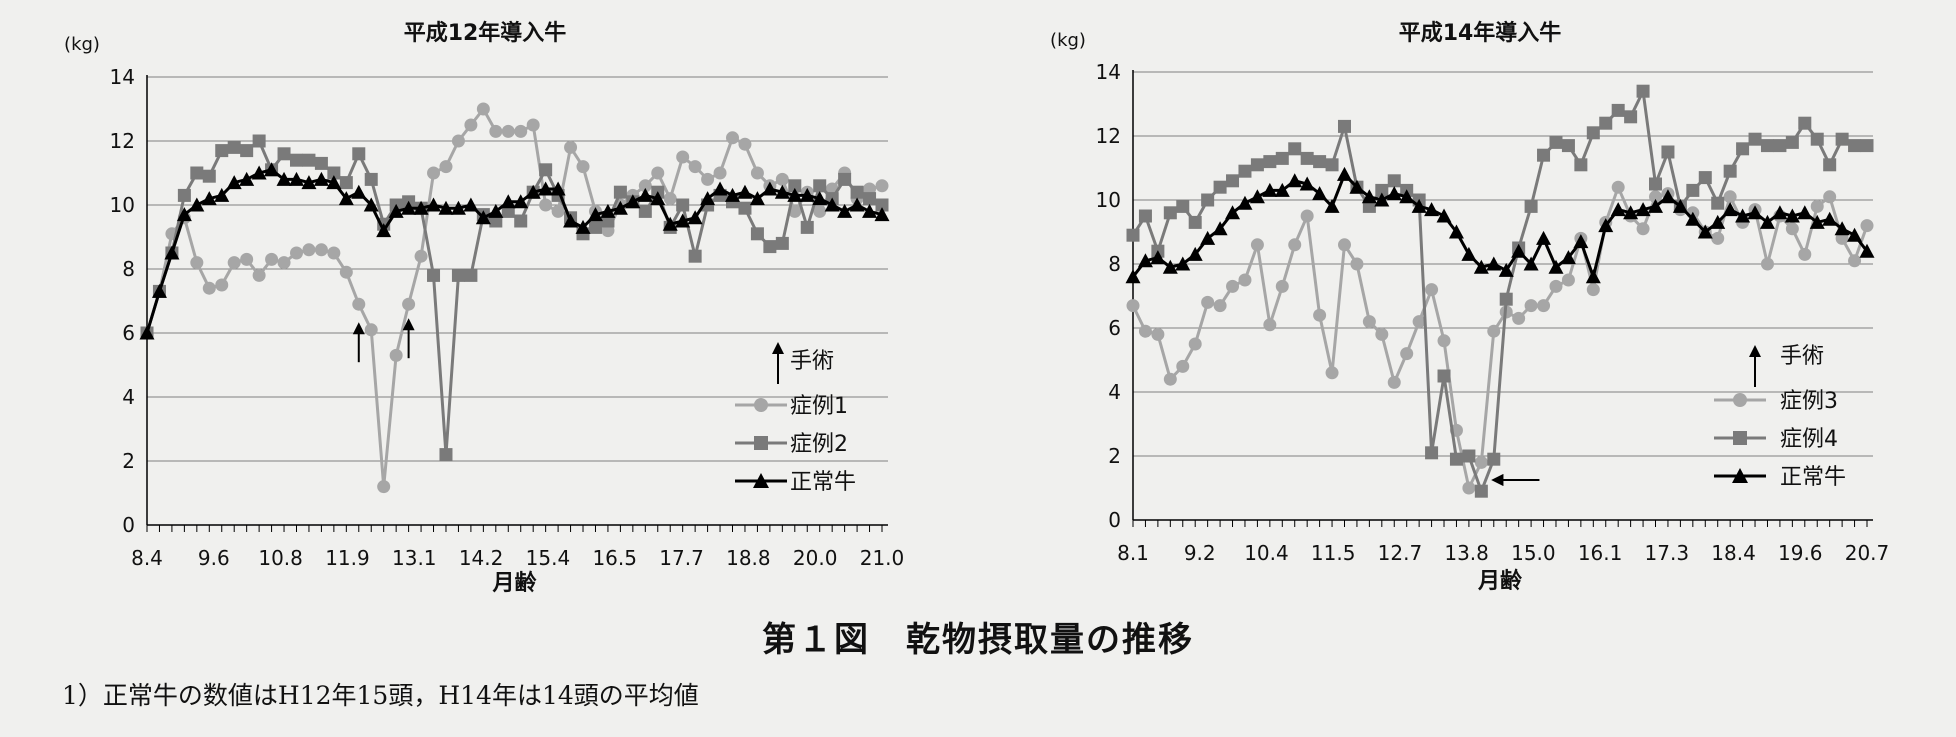  I want to click on h14-x-tick-label: 20.7, so click(1867, 553).